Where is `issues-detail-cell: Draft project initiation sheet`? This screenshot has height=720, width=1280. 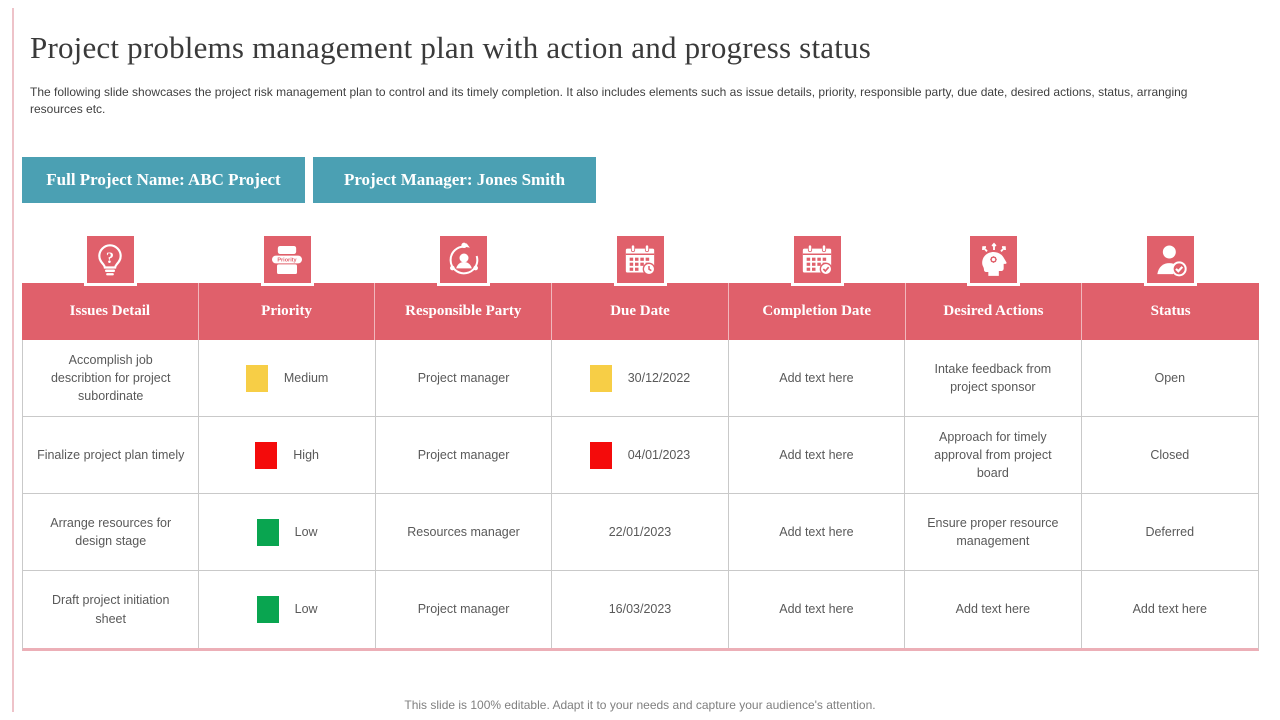 issues-detail-cell: Draft project initiation sheet is located at coordinates (111, 609).